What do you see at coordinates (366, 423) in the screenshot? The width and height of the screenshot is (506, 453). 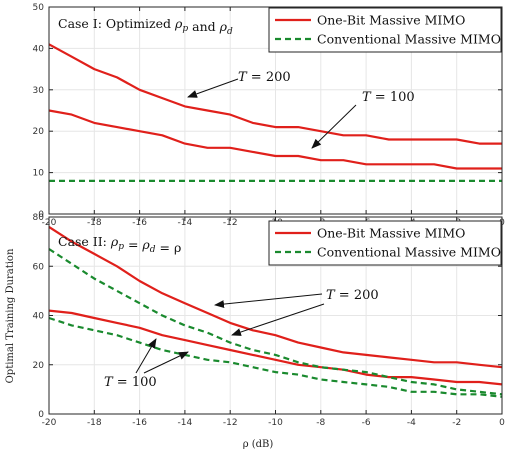 I see `x-tick-label: -6` at bounding box center [366, 423].